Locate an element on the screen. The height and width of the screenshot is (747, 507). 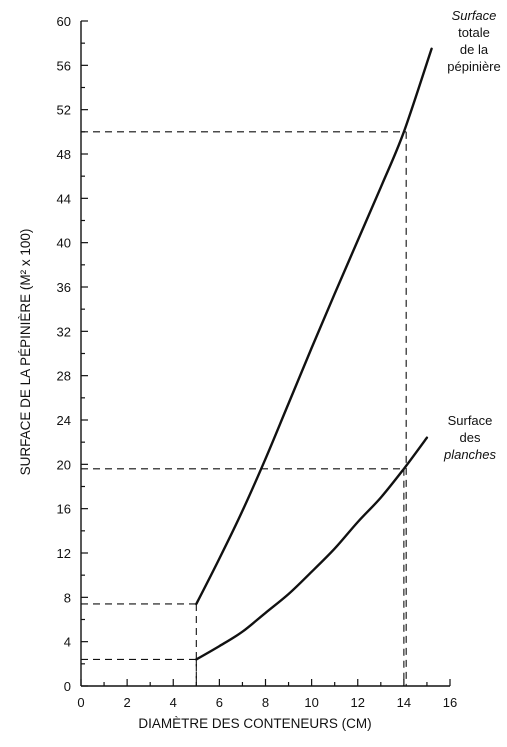
y-tick-label: 20 is located at coordinates (64, 464).